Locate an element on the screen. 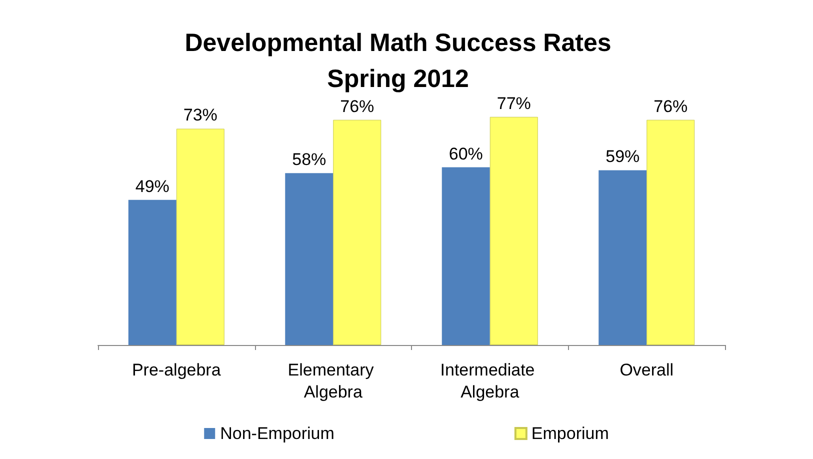 The image size is (813, 459). x-tick-label: Elementary Algebra is located at coordinates (333, 381).